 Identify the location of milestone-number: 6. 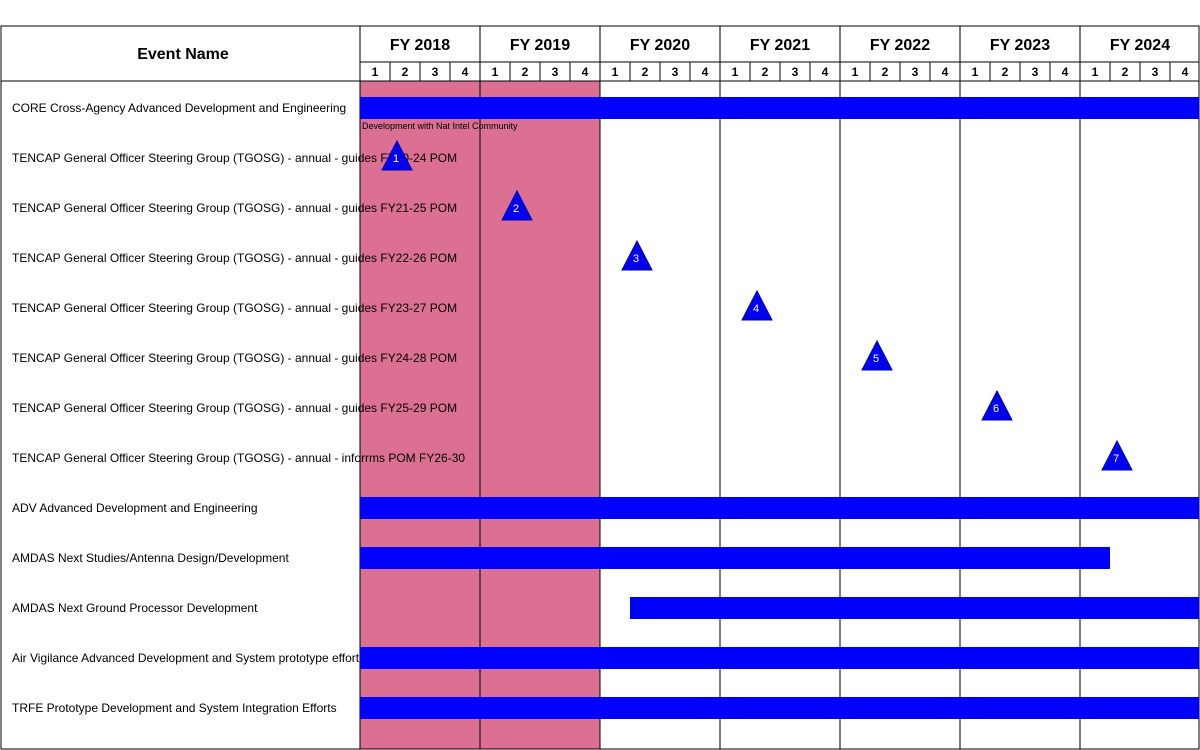
(996, 409).